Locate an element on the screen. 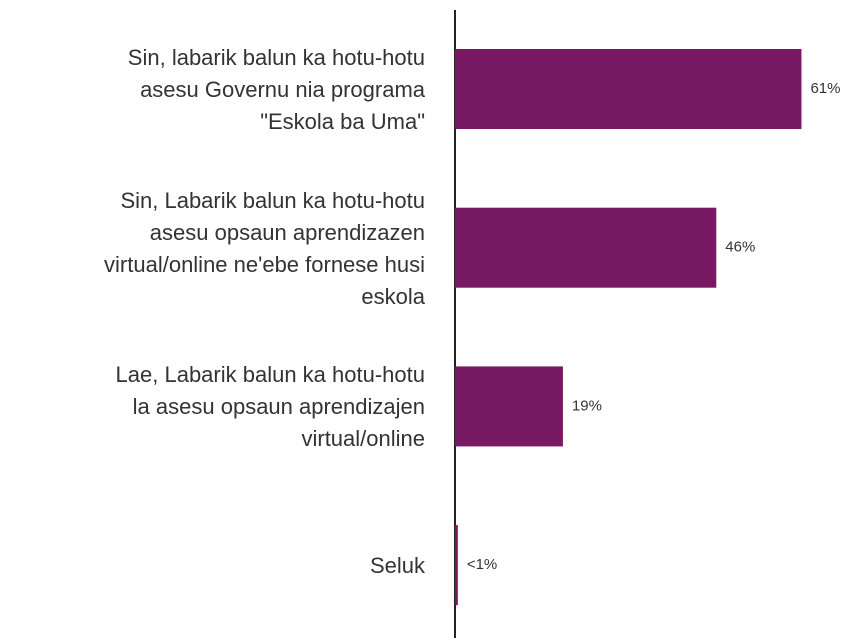  category-label: Seluk is located at coordinates (397, 566).